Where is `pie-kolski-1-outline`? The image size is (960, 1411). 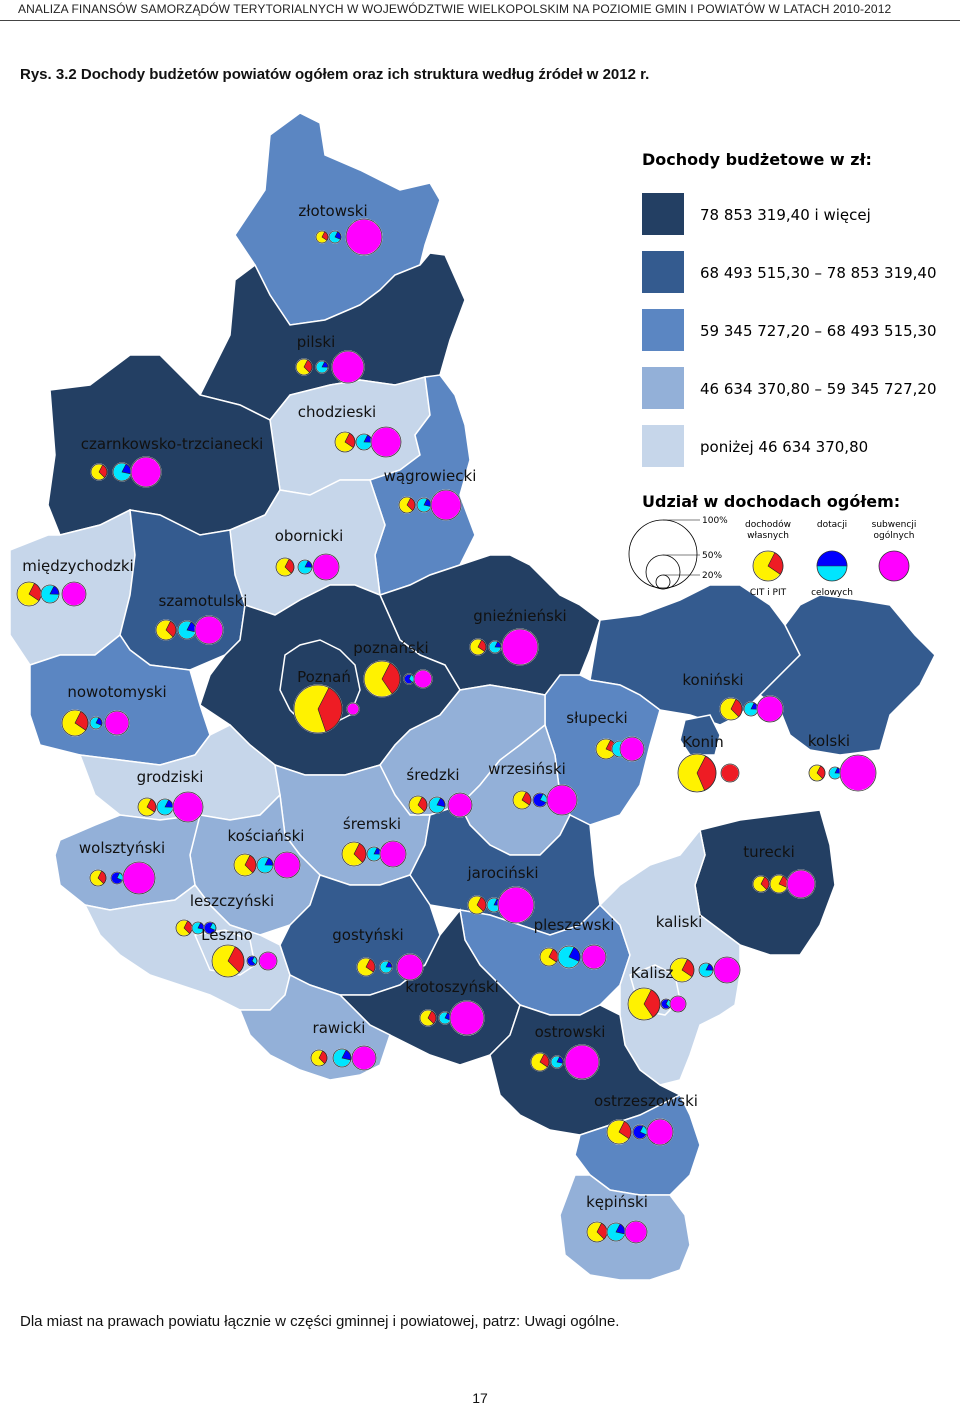 pie-kolski-1-outline is located at coordinates (817, 773).